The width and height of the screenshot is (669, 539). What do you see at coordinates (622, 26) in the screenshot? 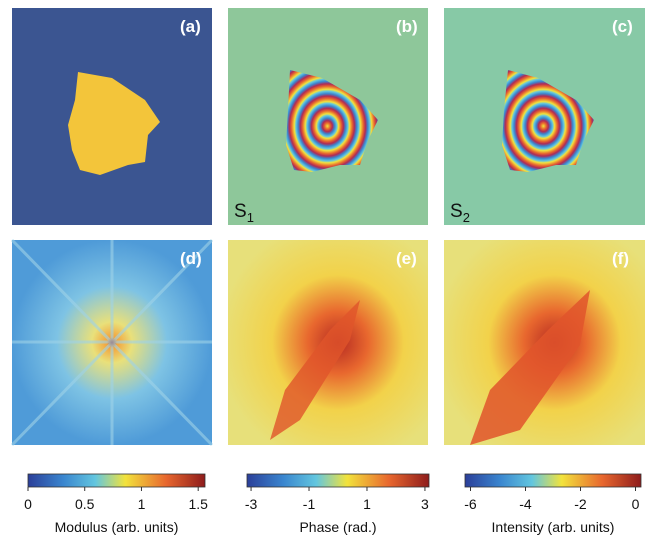
I see `panel-label: (c)` at bounding box center [622, 26].